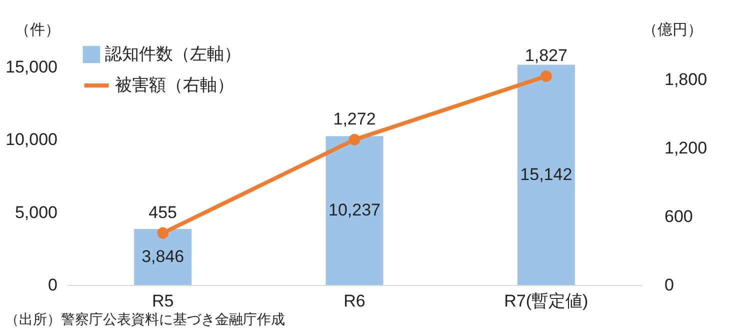 This screenshot has height=331, width=730. I want to click on x-tick-label: R5, so click(163, 301).